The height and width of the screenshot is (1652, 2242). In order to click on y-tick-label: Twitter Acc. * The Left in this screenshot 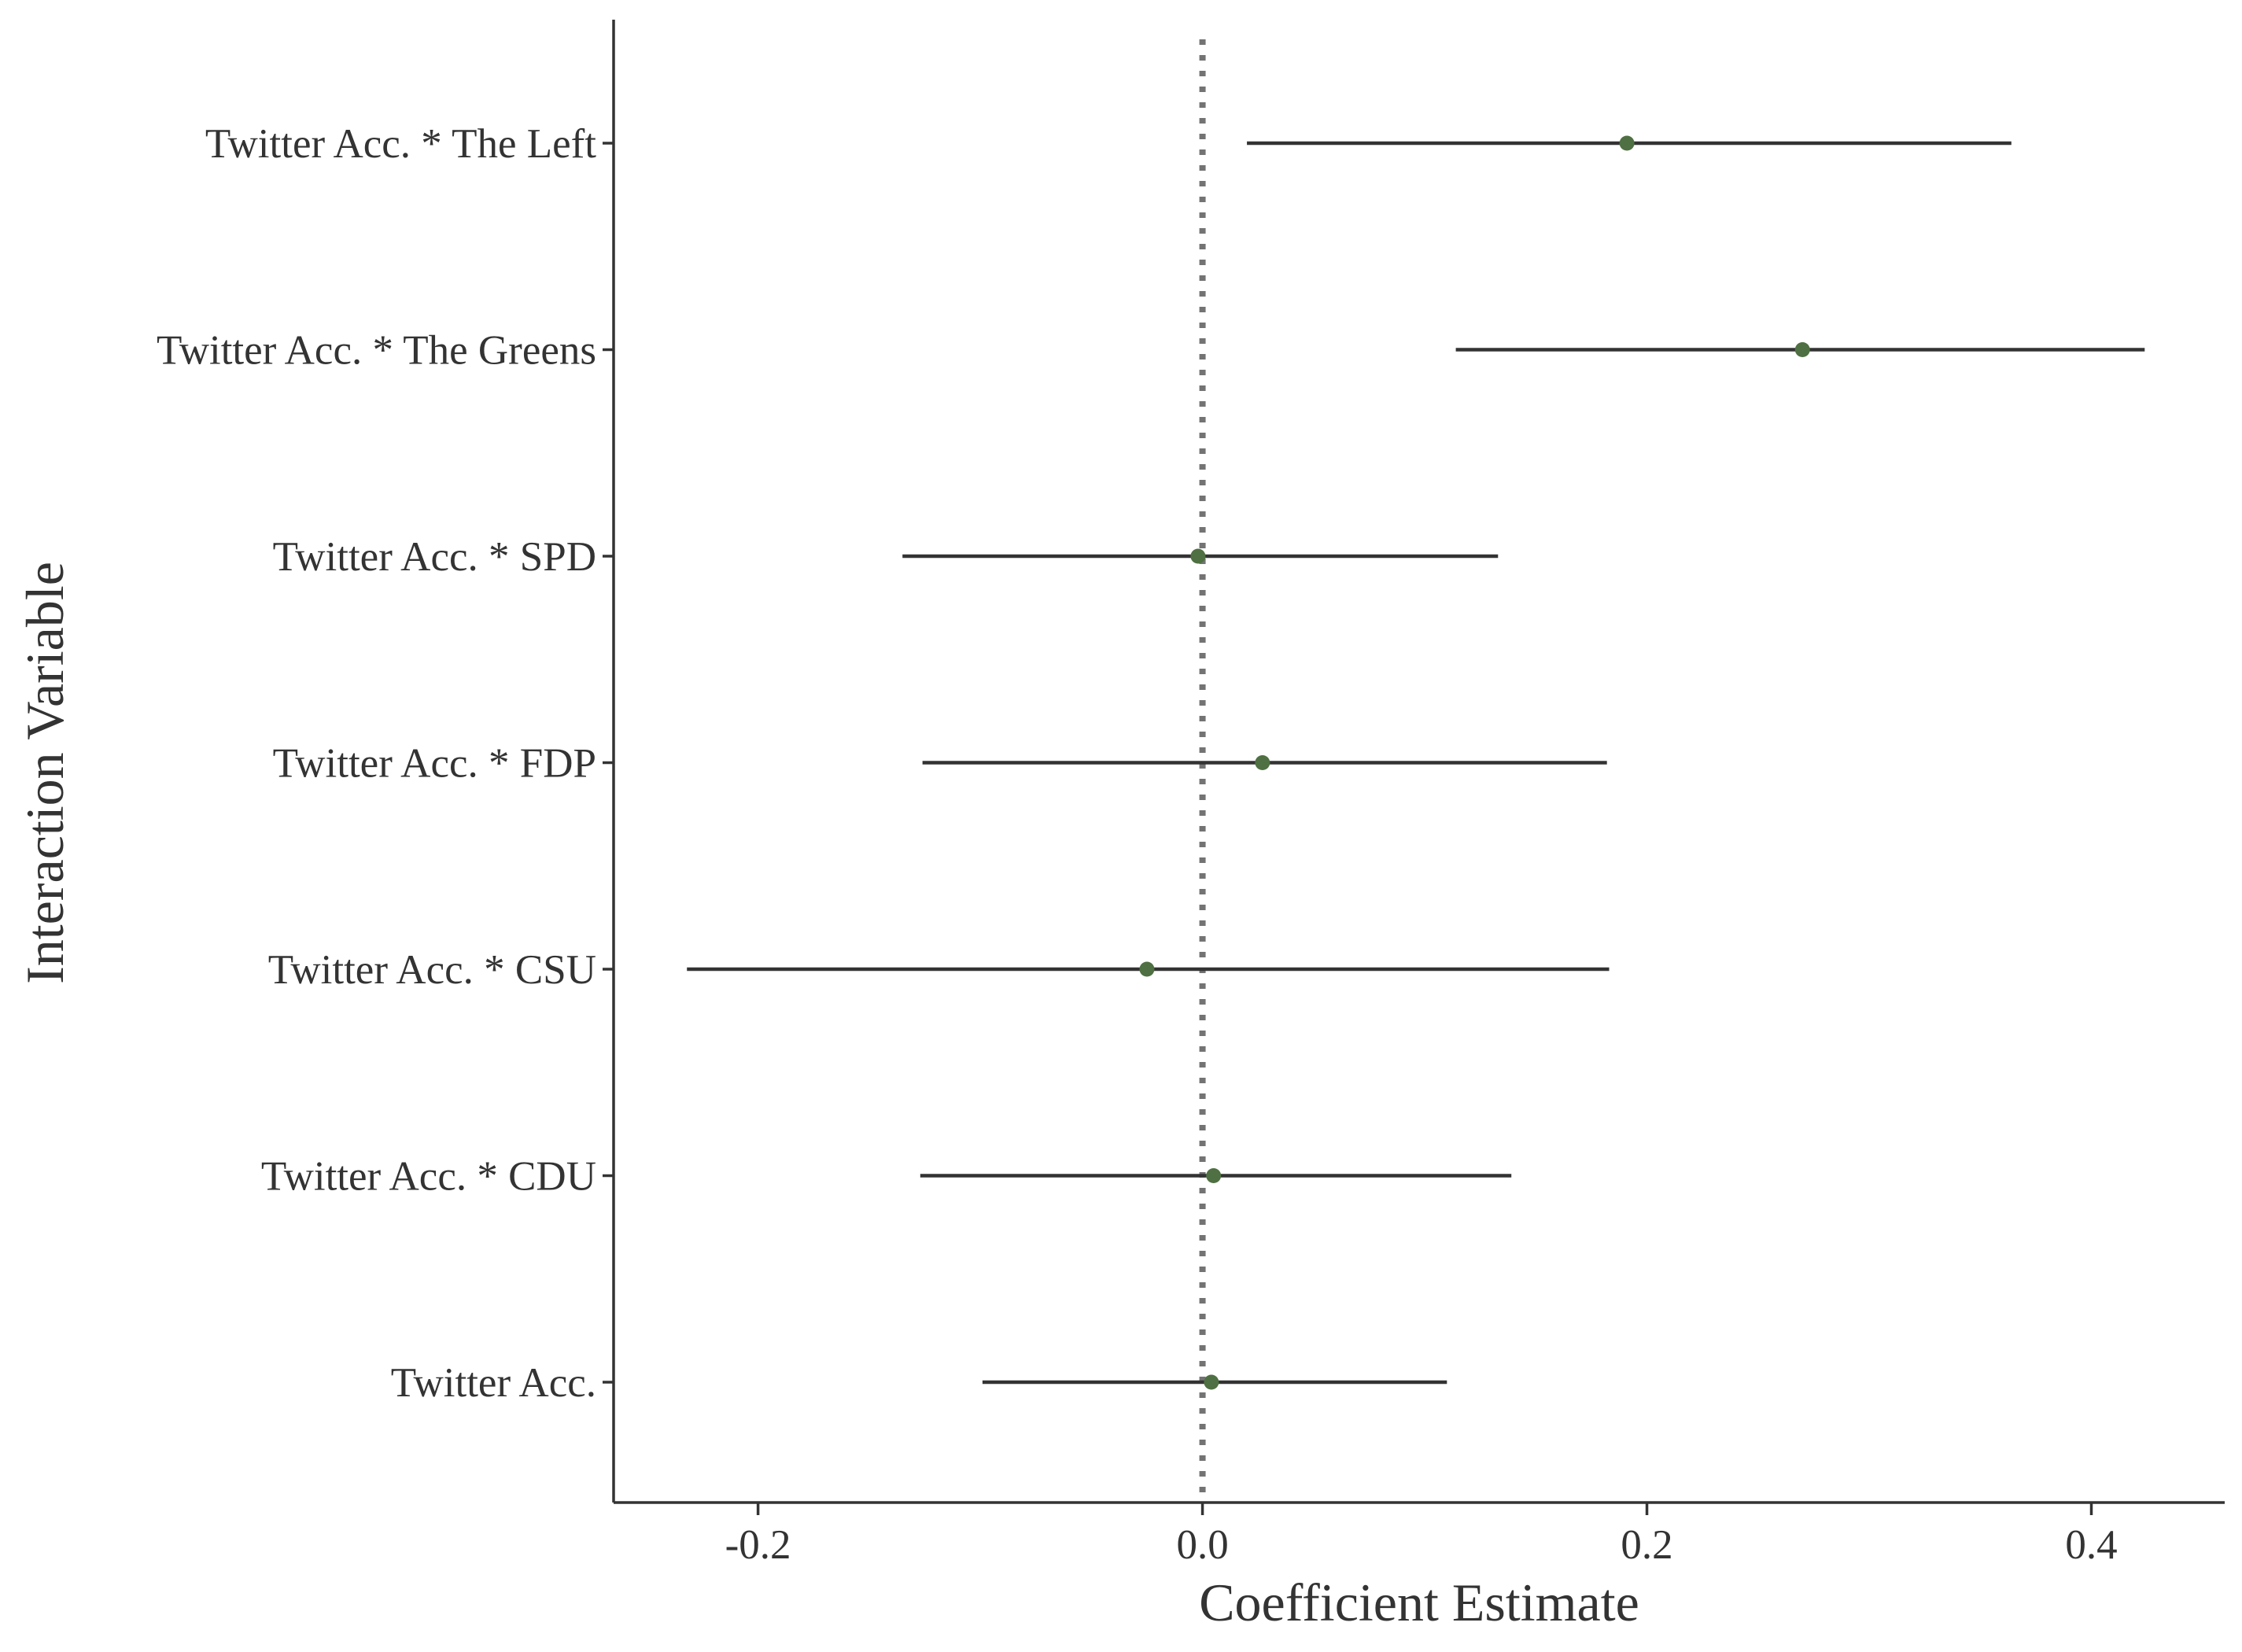, I will do `click(400, 144)`.